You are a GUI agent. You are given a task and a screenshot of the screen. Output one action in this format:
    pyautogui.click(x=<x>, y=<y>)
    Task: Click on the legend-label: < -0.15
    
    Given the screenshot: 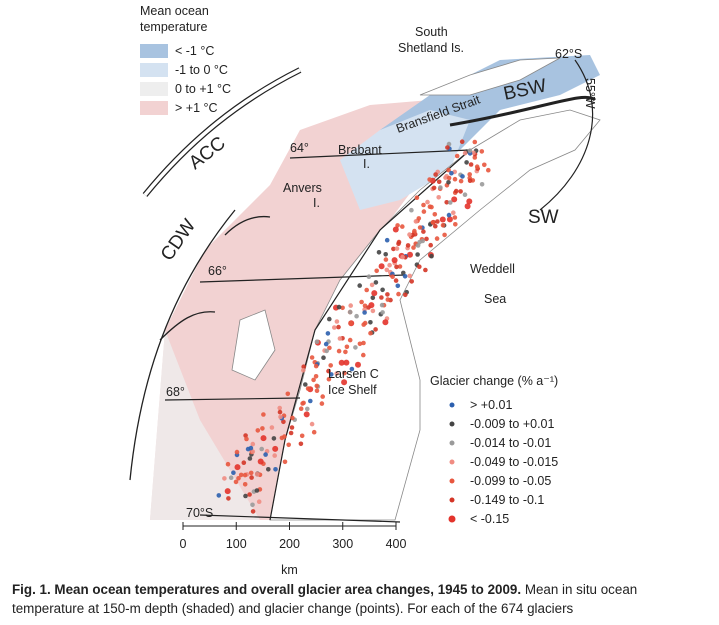 What is the action you would take?
    pyautogui.click(x=489, y=519)
    